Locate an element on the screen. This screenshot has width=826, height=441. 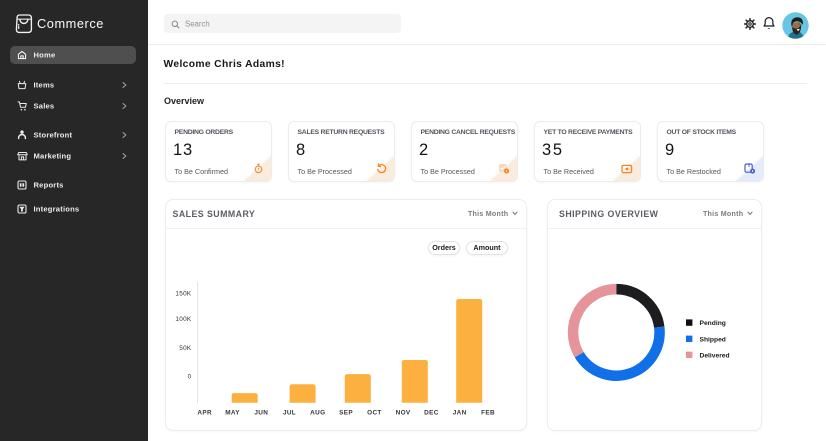
svg-text: Pending is located at coordinates (712, 323).